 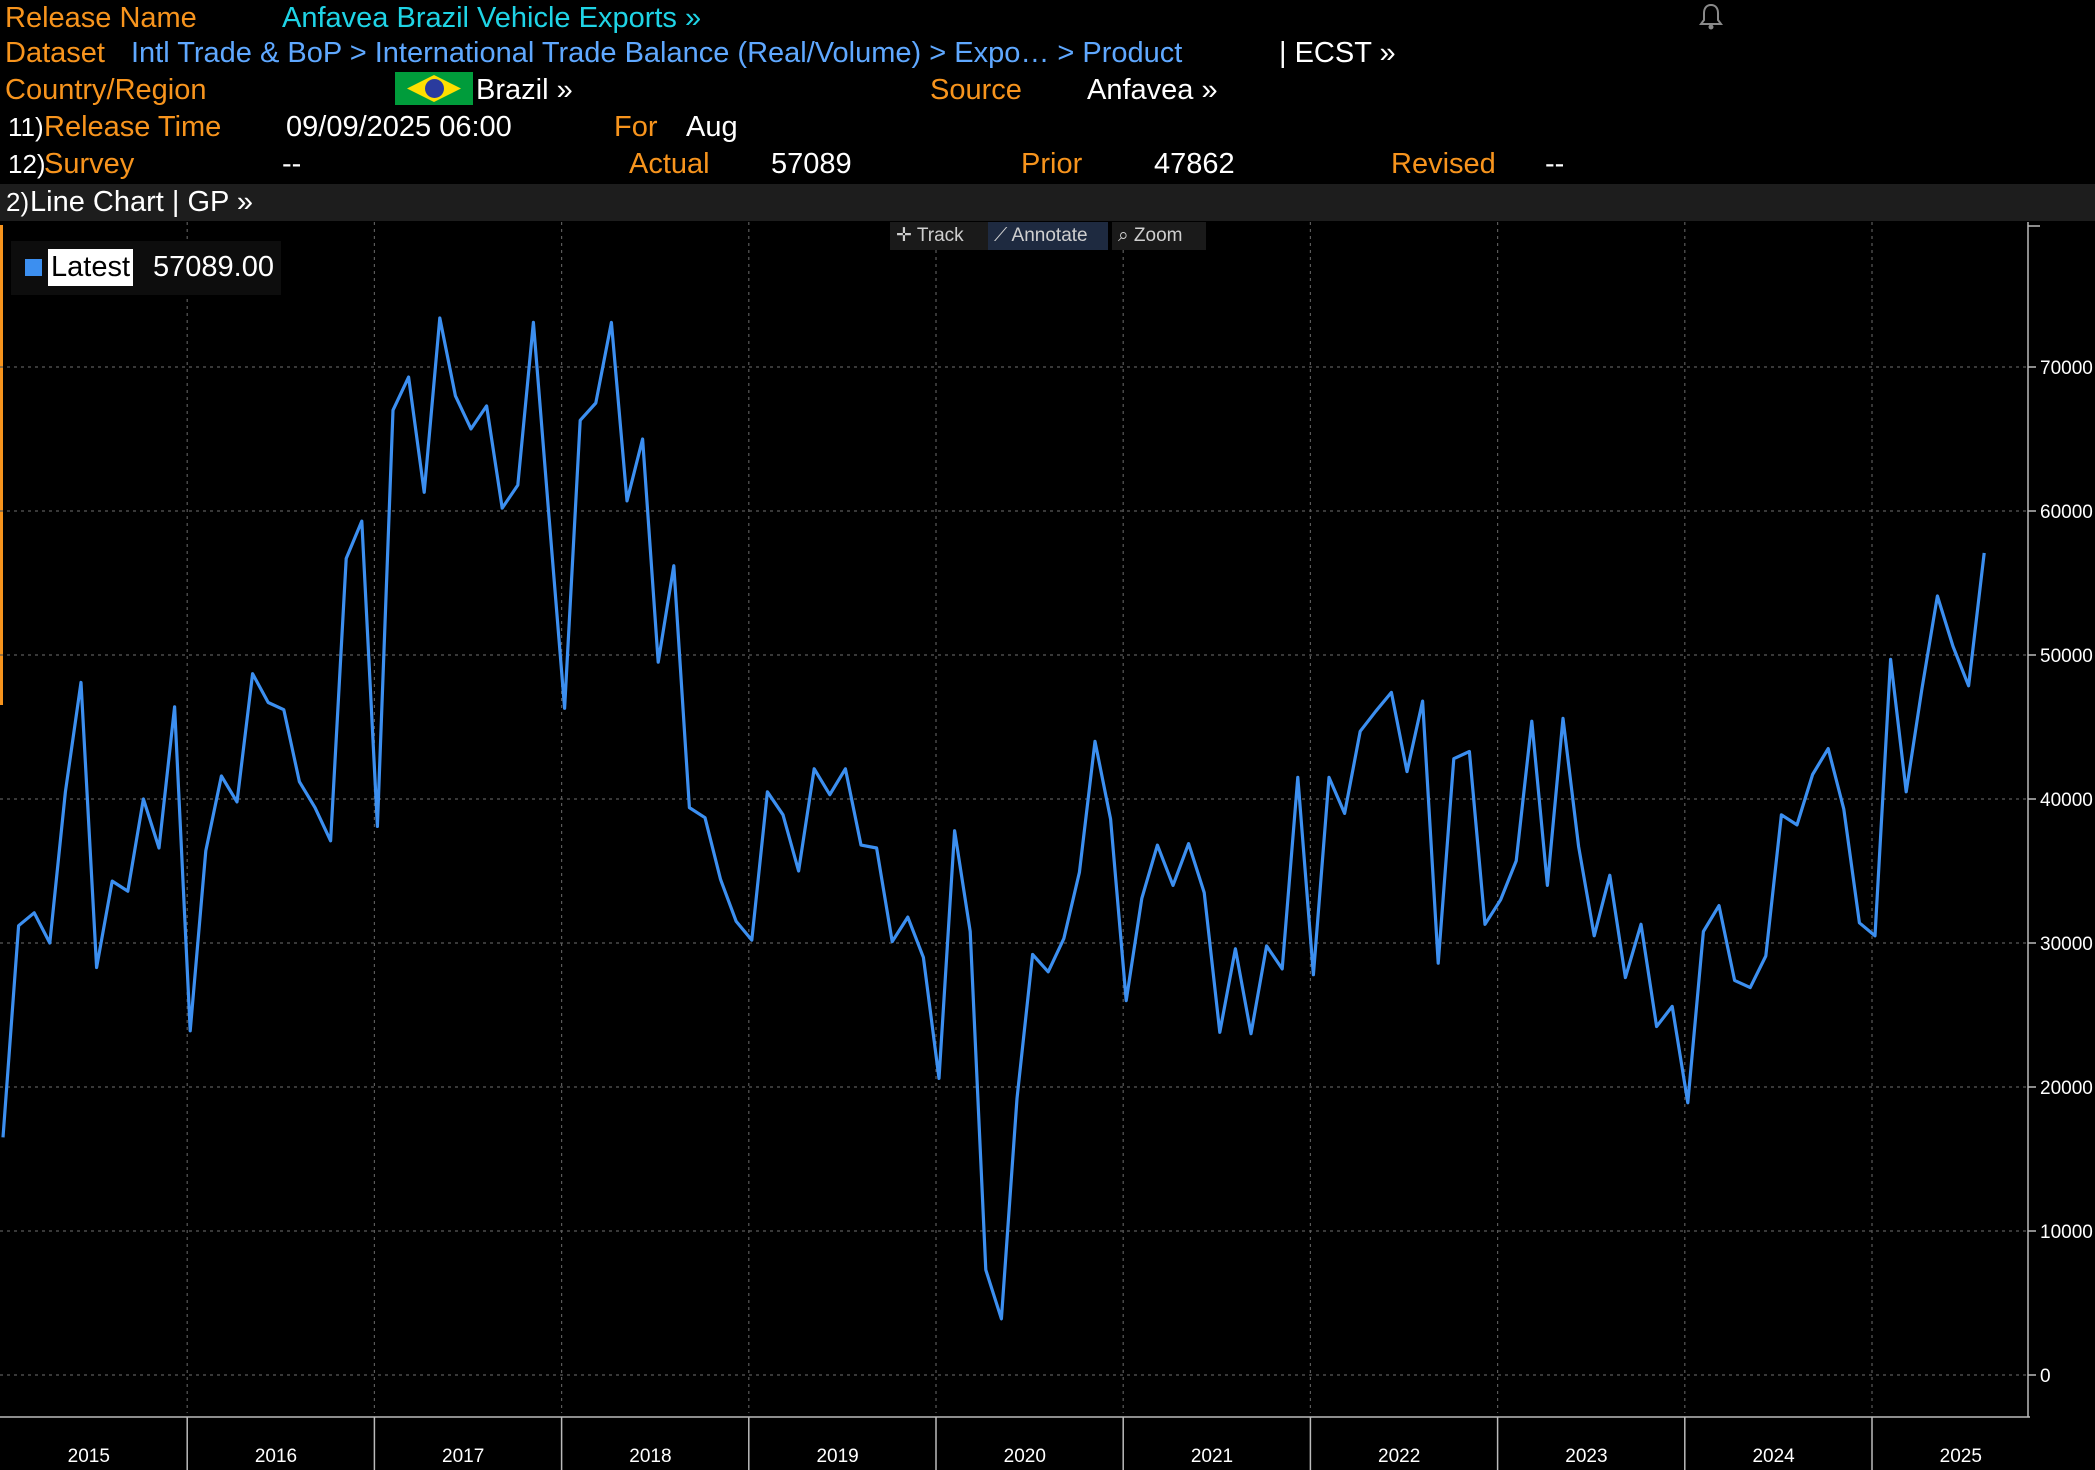 What do you see at coordinates (2066, 656) in the screenshot?
I see `y-tick-label: 50000` at bounding box center [2066, 656].